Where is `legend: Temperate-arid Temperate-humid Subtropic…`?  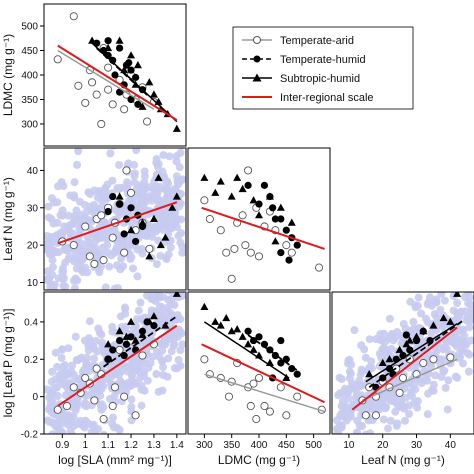 legend: Temperate-arid Temperate-humid Subtropic… is located at coordinates (323, 68).